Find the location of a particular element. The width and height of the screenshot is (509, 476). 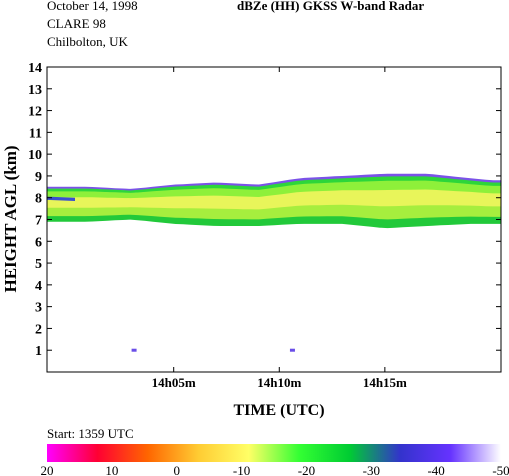

campaign-label: CLARE 98 is located at coordinates (76, 23).